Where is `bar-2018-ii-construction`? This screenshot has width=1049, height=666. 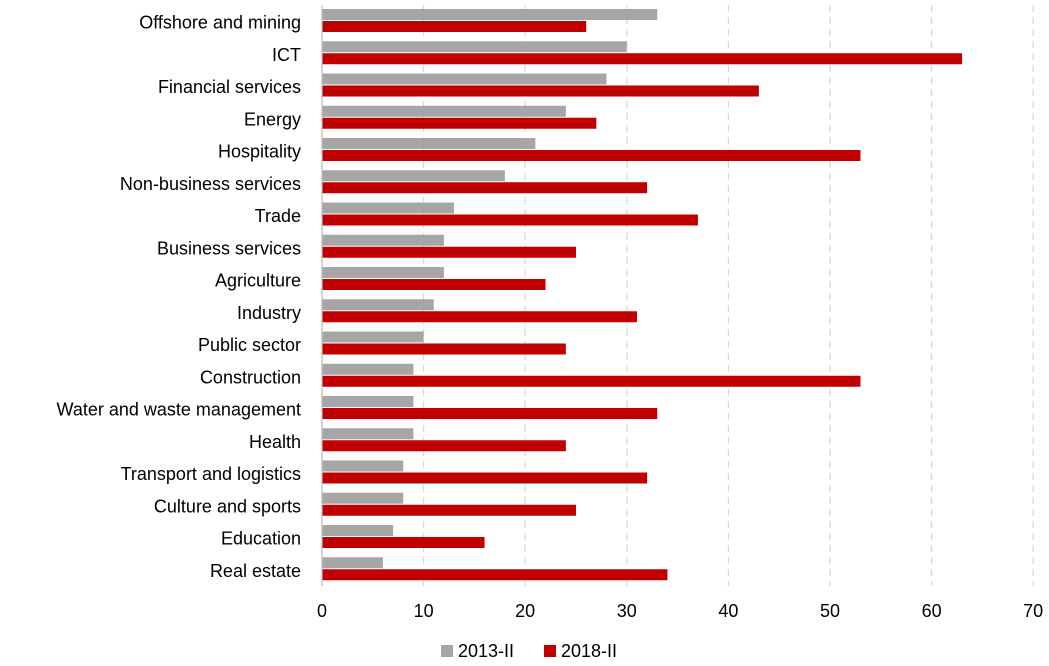
bar-2018-ii-construction is located at coordinates (591, 381).